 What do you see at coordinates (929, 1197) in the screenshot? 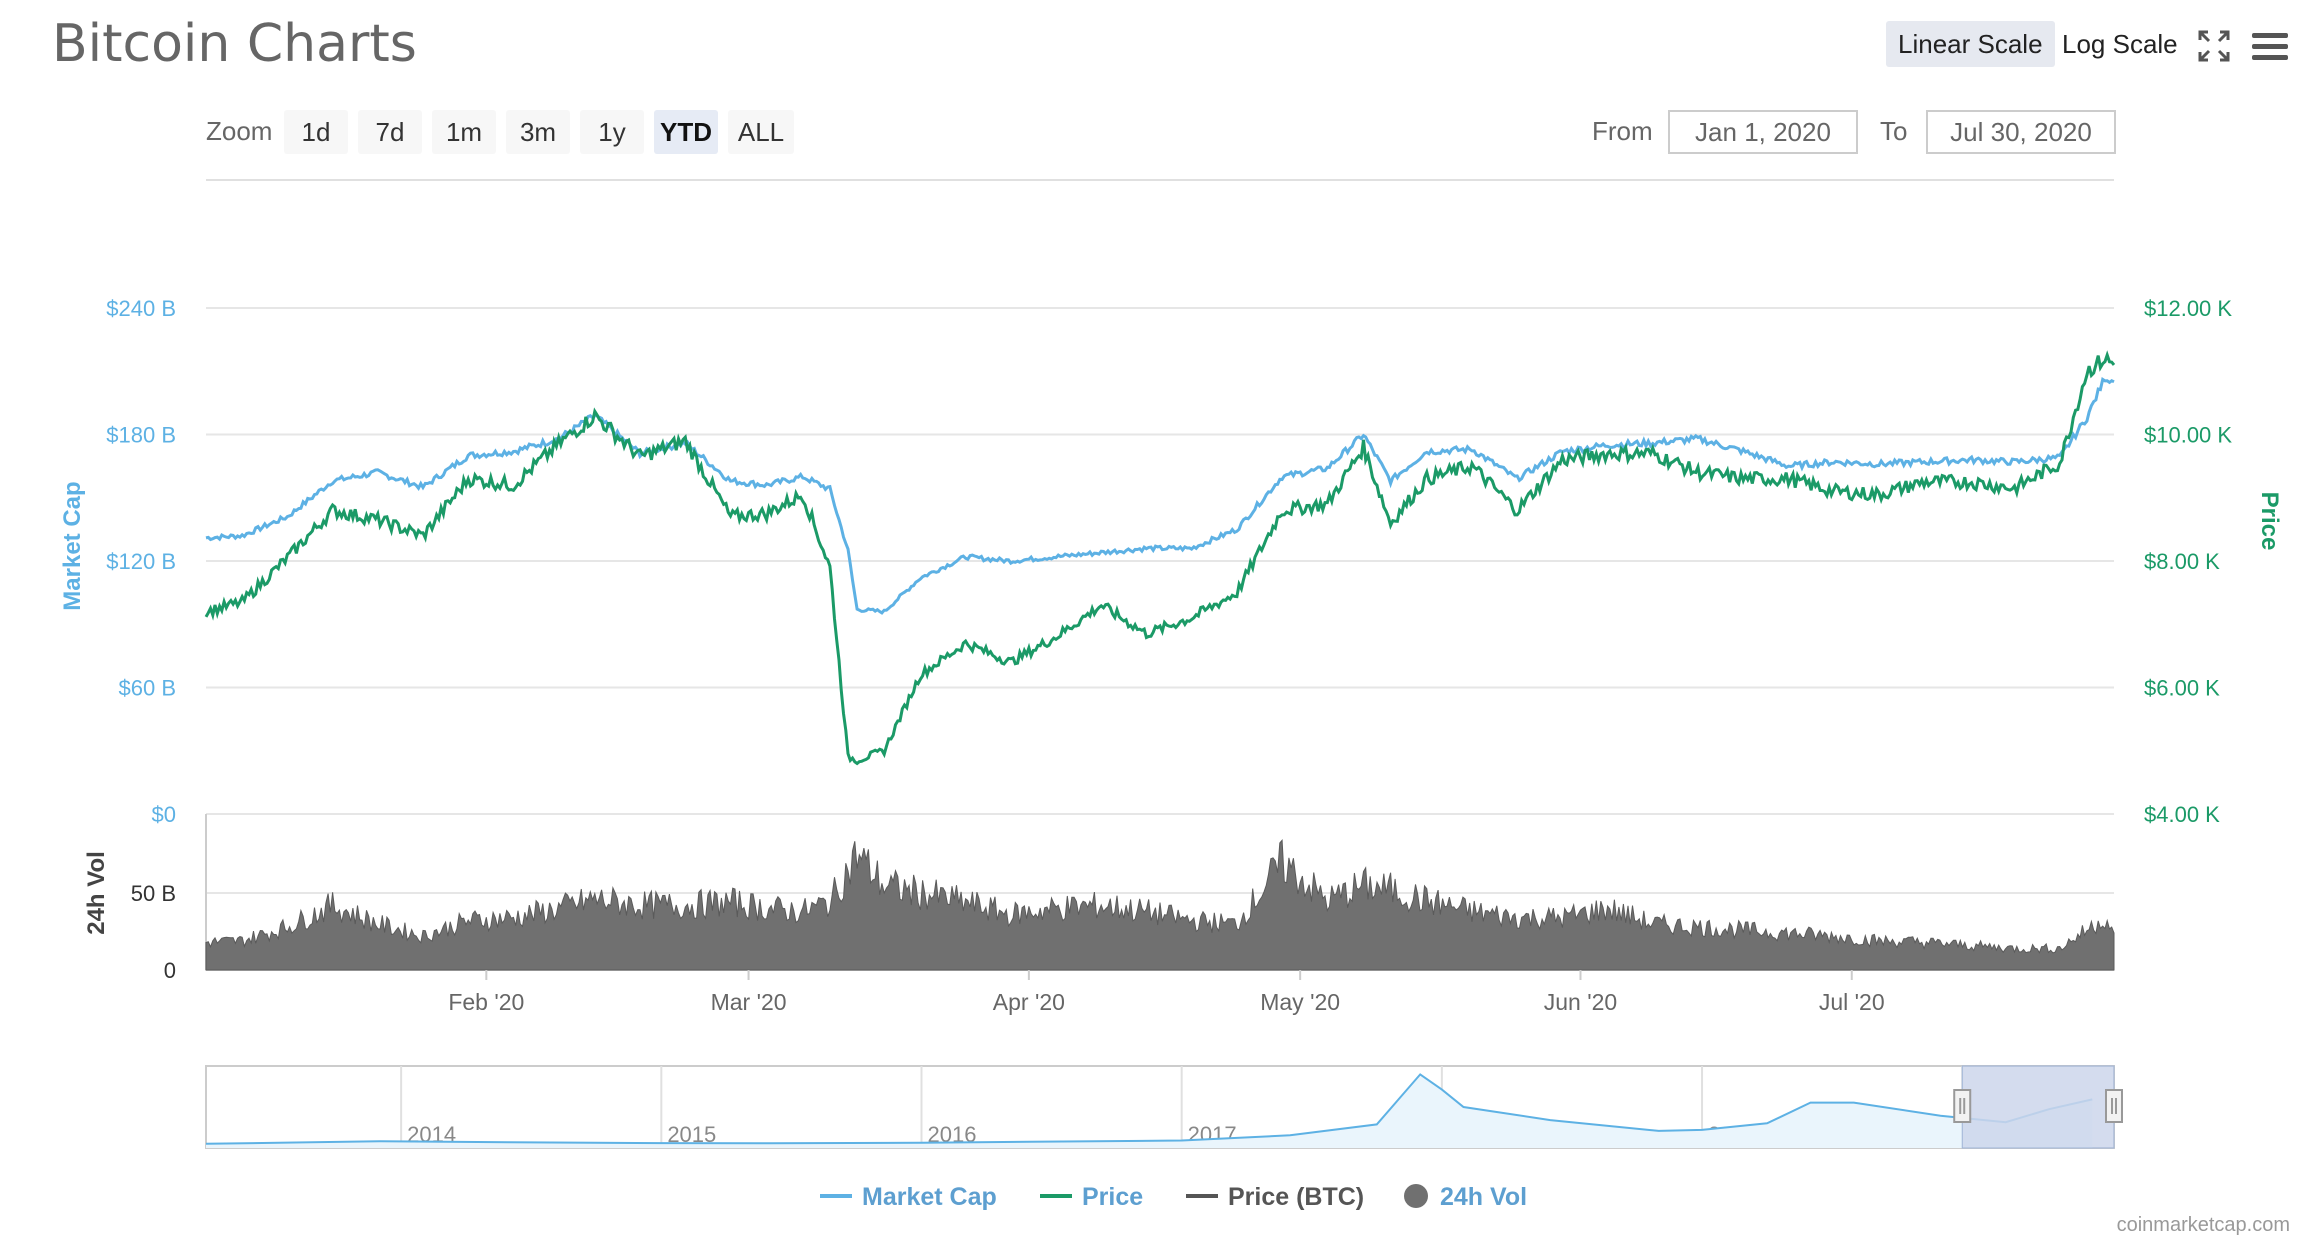
I see `legend-label: Market Cap` at bounding box center [929, 1197].